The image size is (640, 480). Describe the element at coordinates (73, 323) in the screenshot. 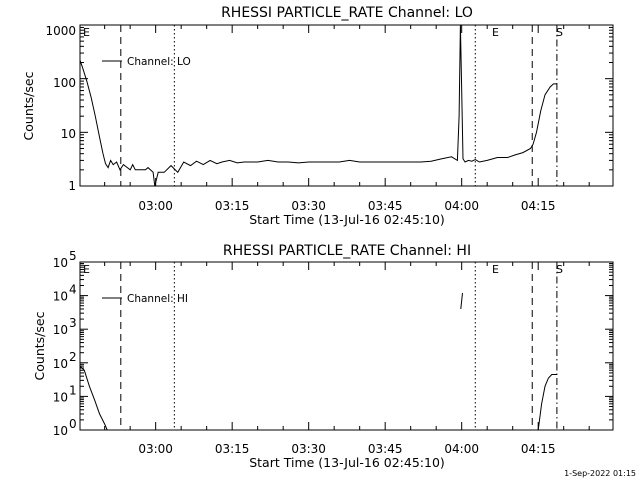

I see `y-tick-exponent: 3` at that location.